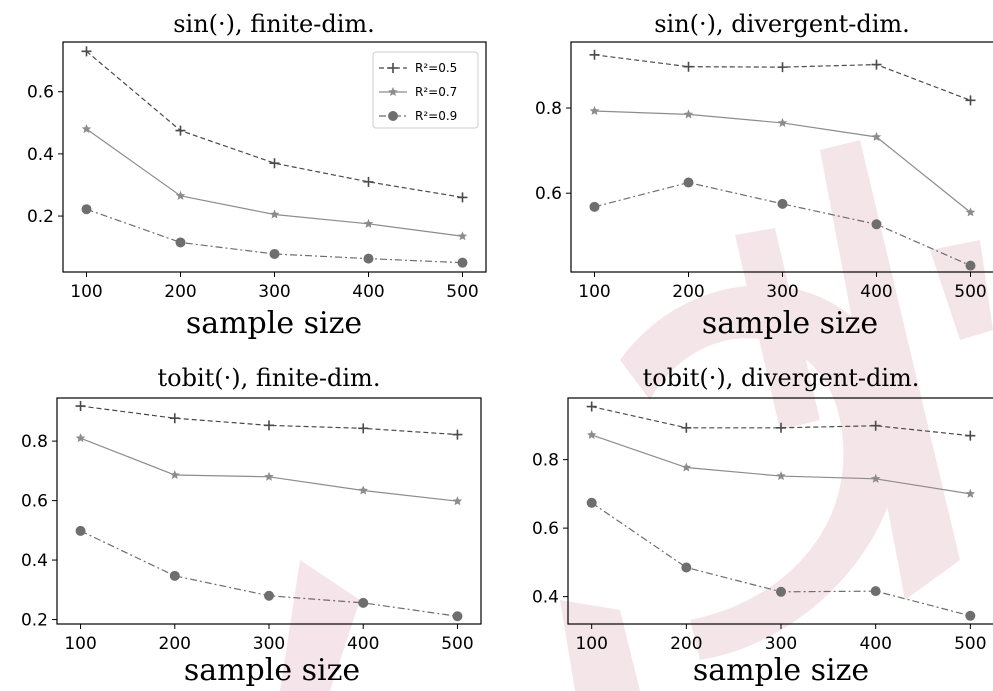 The height and width of the screenshot is (691, 993). Describe the element at coordinates (781, 378) in the screenshot. I see `chart-title: tobit(·), divergent-dim.` at that location.